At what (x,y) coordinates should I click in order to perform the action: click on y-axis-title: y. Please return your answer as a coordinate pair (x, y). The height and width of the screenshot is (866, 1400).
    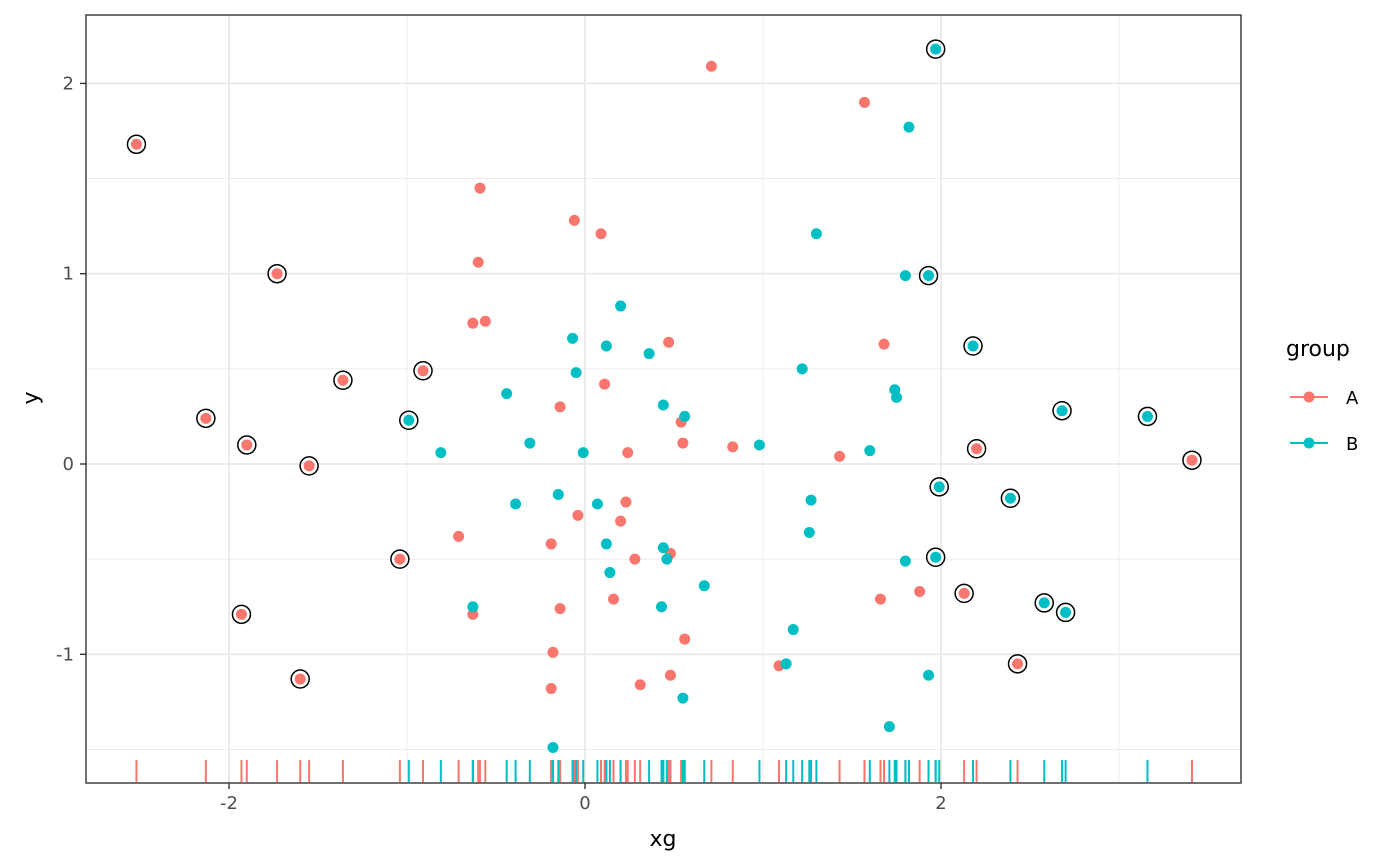
    Looking at the image, I should click on (31, 397).